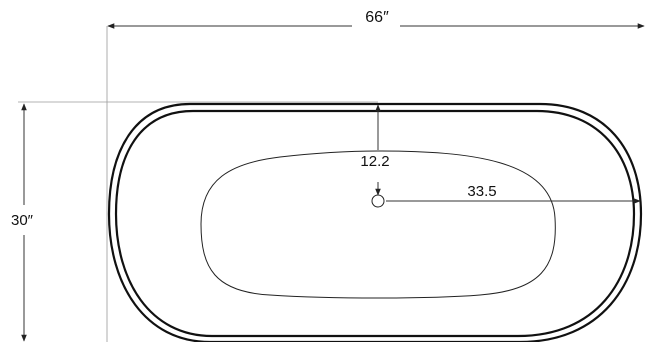  I want to click on drain-to-end-label: 33.5, so click(481, 191).